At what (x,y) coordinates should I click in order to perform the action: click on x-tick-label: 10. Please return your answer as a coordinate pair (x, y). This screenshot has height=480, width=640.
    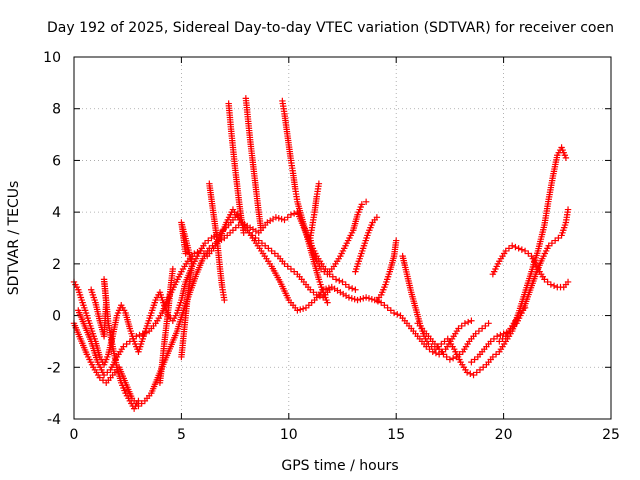
    Looking at the image, I should click on (289, 435).